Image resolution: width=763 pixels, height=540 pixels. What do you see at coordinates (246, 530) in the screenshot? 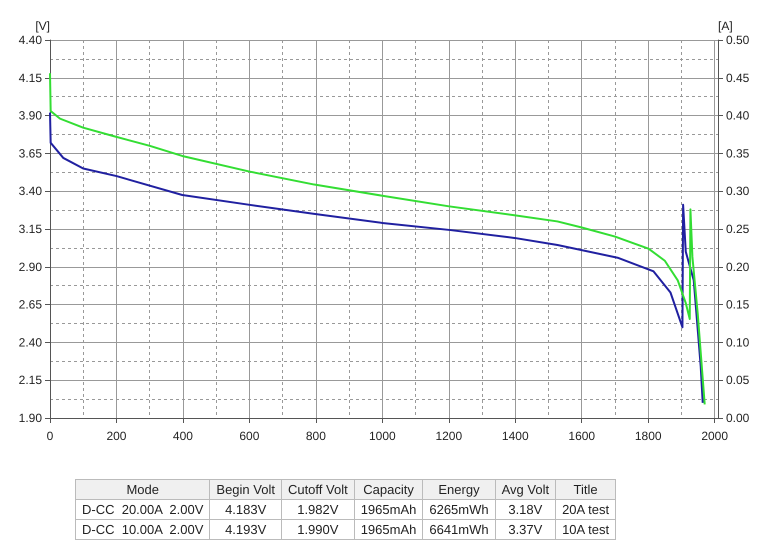
I see `text: 4.193V` at bounding box center [246, 530].